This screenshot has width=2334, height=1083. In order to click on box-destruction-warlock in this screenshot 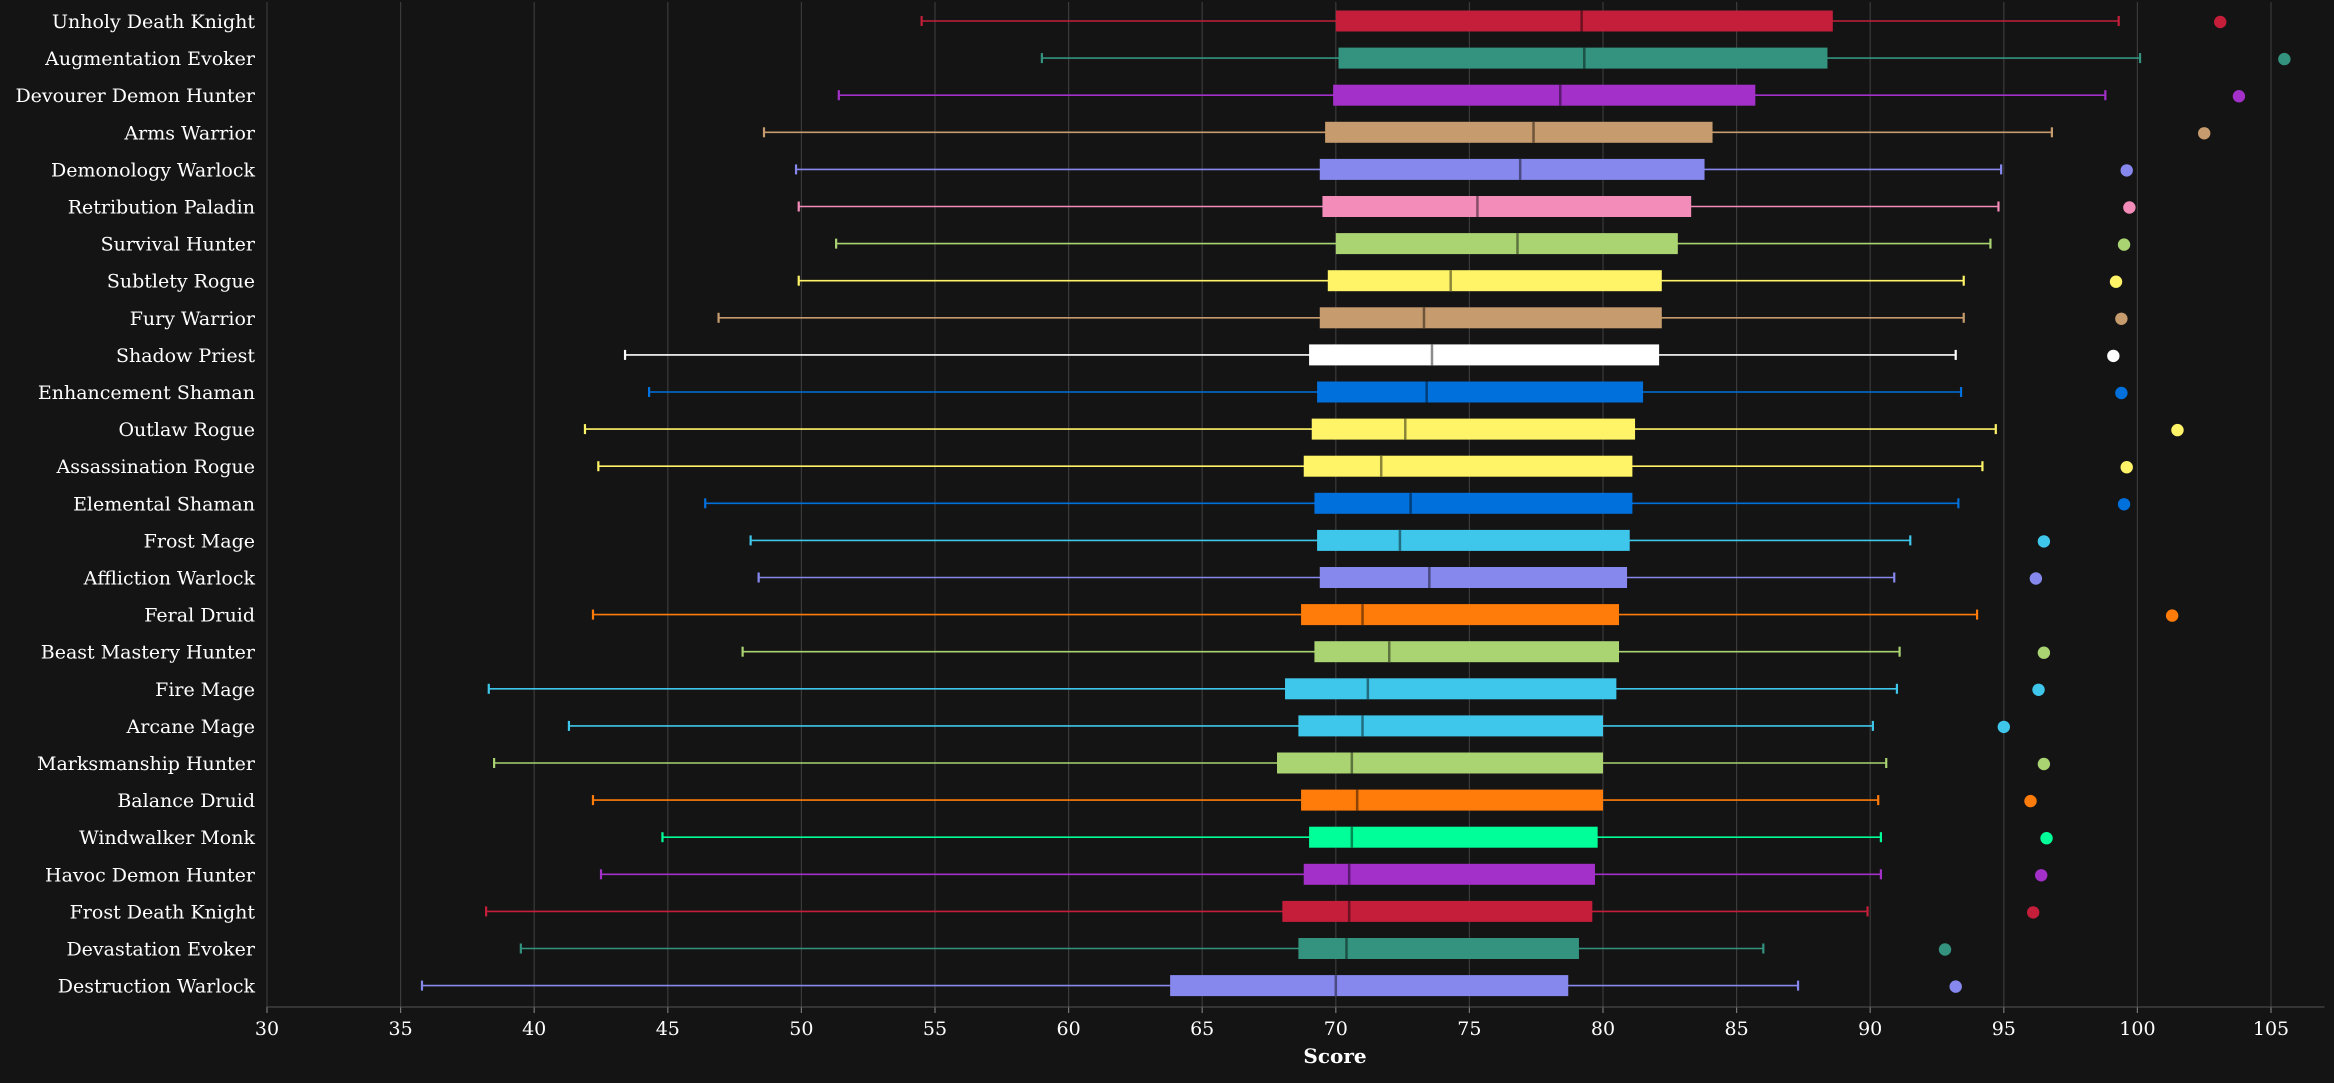, I will do `click(1191, 986)`.